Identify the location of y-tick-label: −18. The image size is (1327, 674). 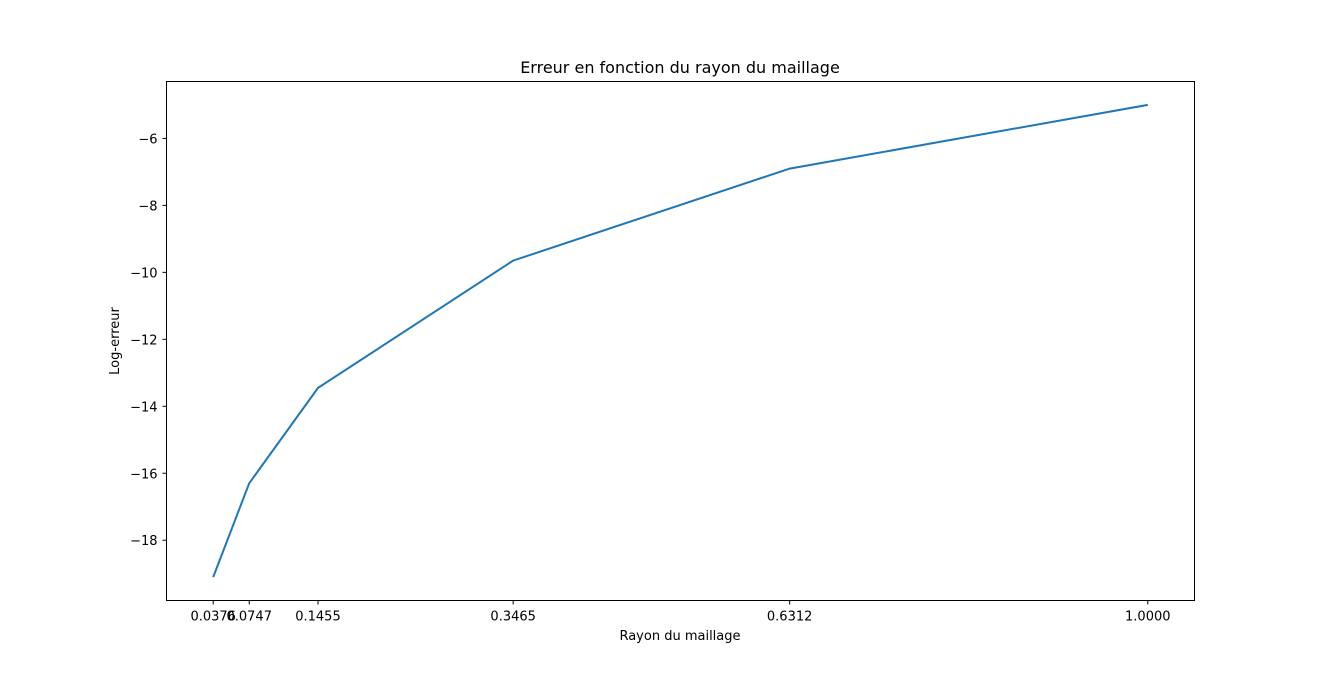
(143, 541).